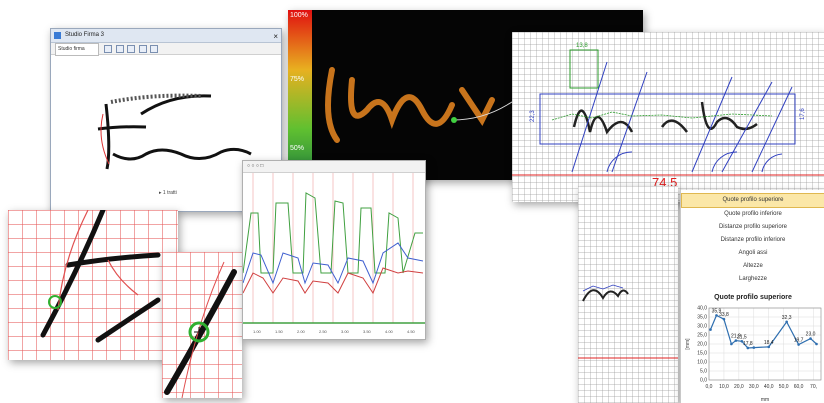 This screenshot has width=824, height=403. Describe the element at coordinates (753, 253) in the screenshot. I see `analysis-menu-item: Angoli assi` at that location.